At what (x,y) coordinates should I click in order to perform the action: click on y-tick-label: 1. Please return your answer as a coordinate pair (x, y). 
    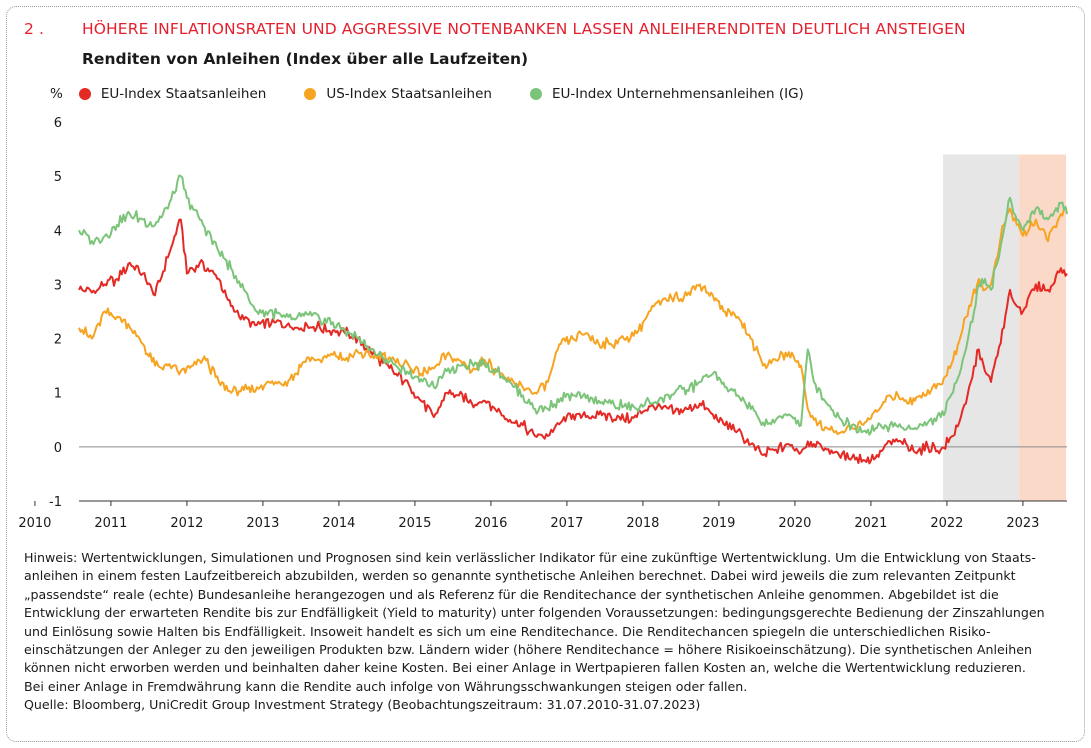
    Looking at the image, I should click on (58, 394).